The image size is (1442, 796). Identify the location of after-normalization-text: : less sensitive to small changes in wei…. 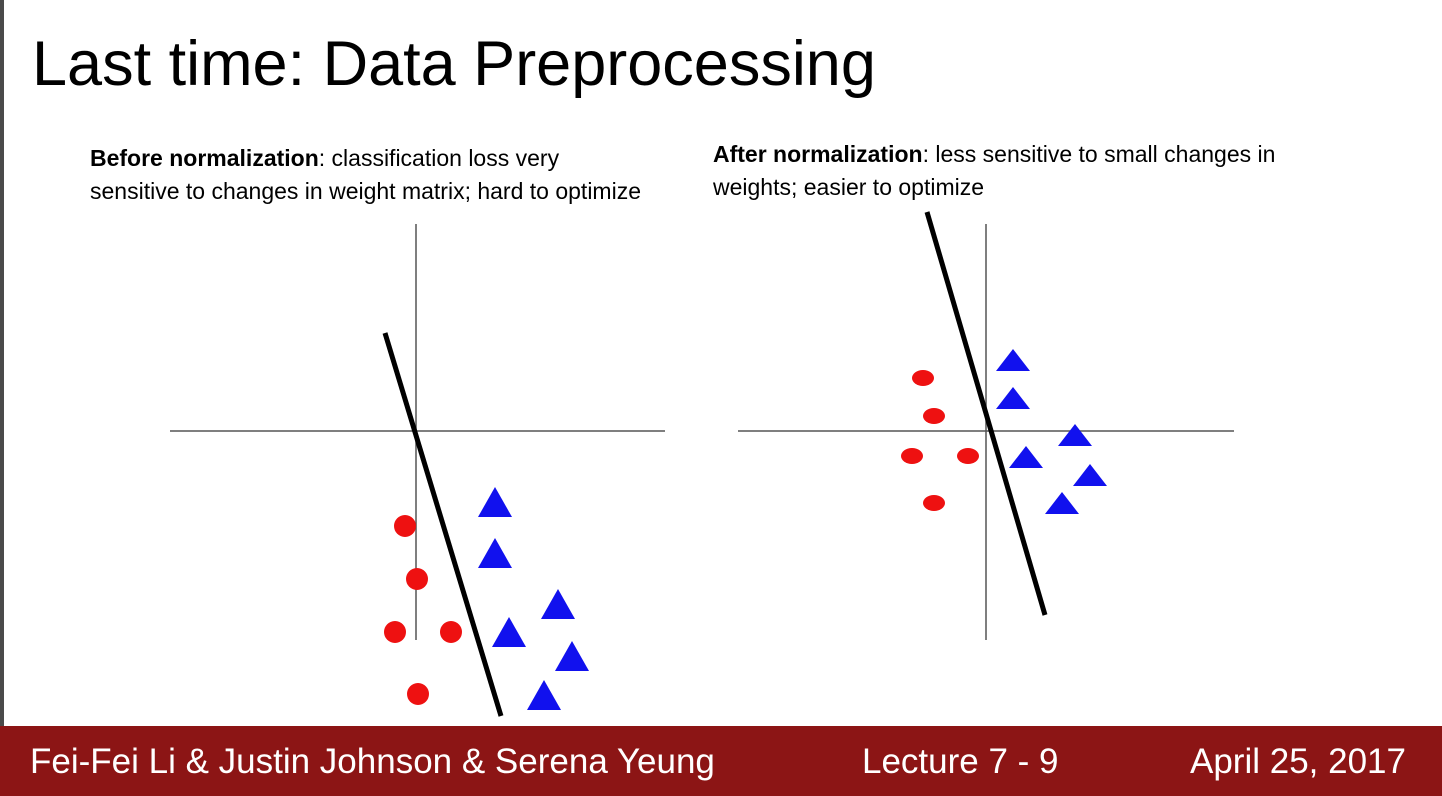
(994, 170).